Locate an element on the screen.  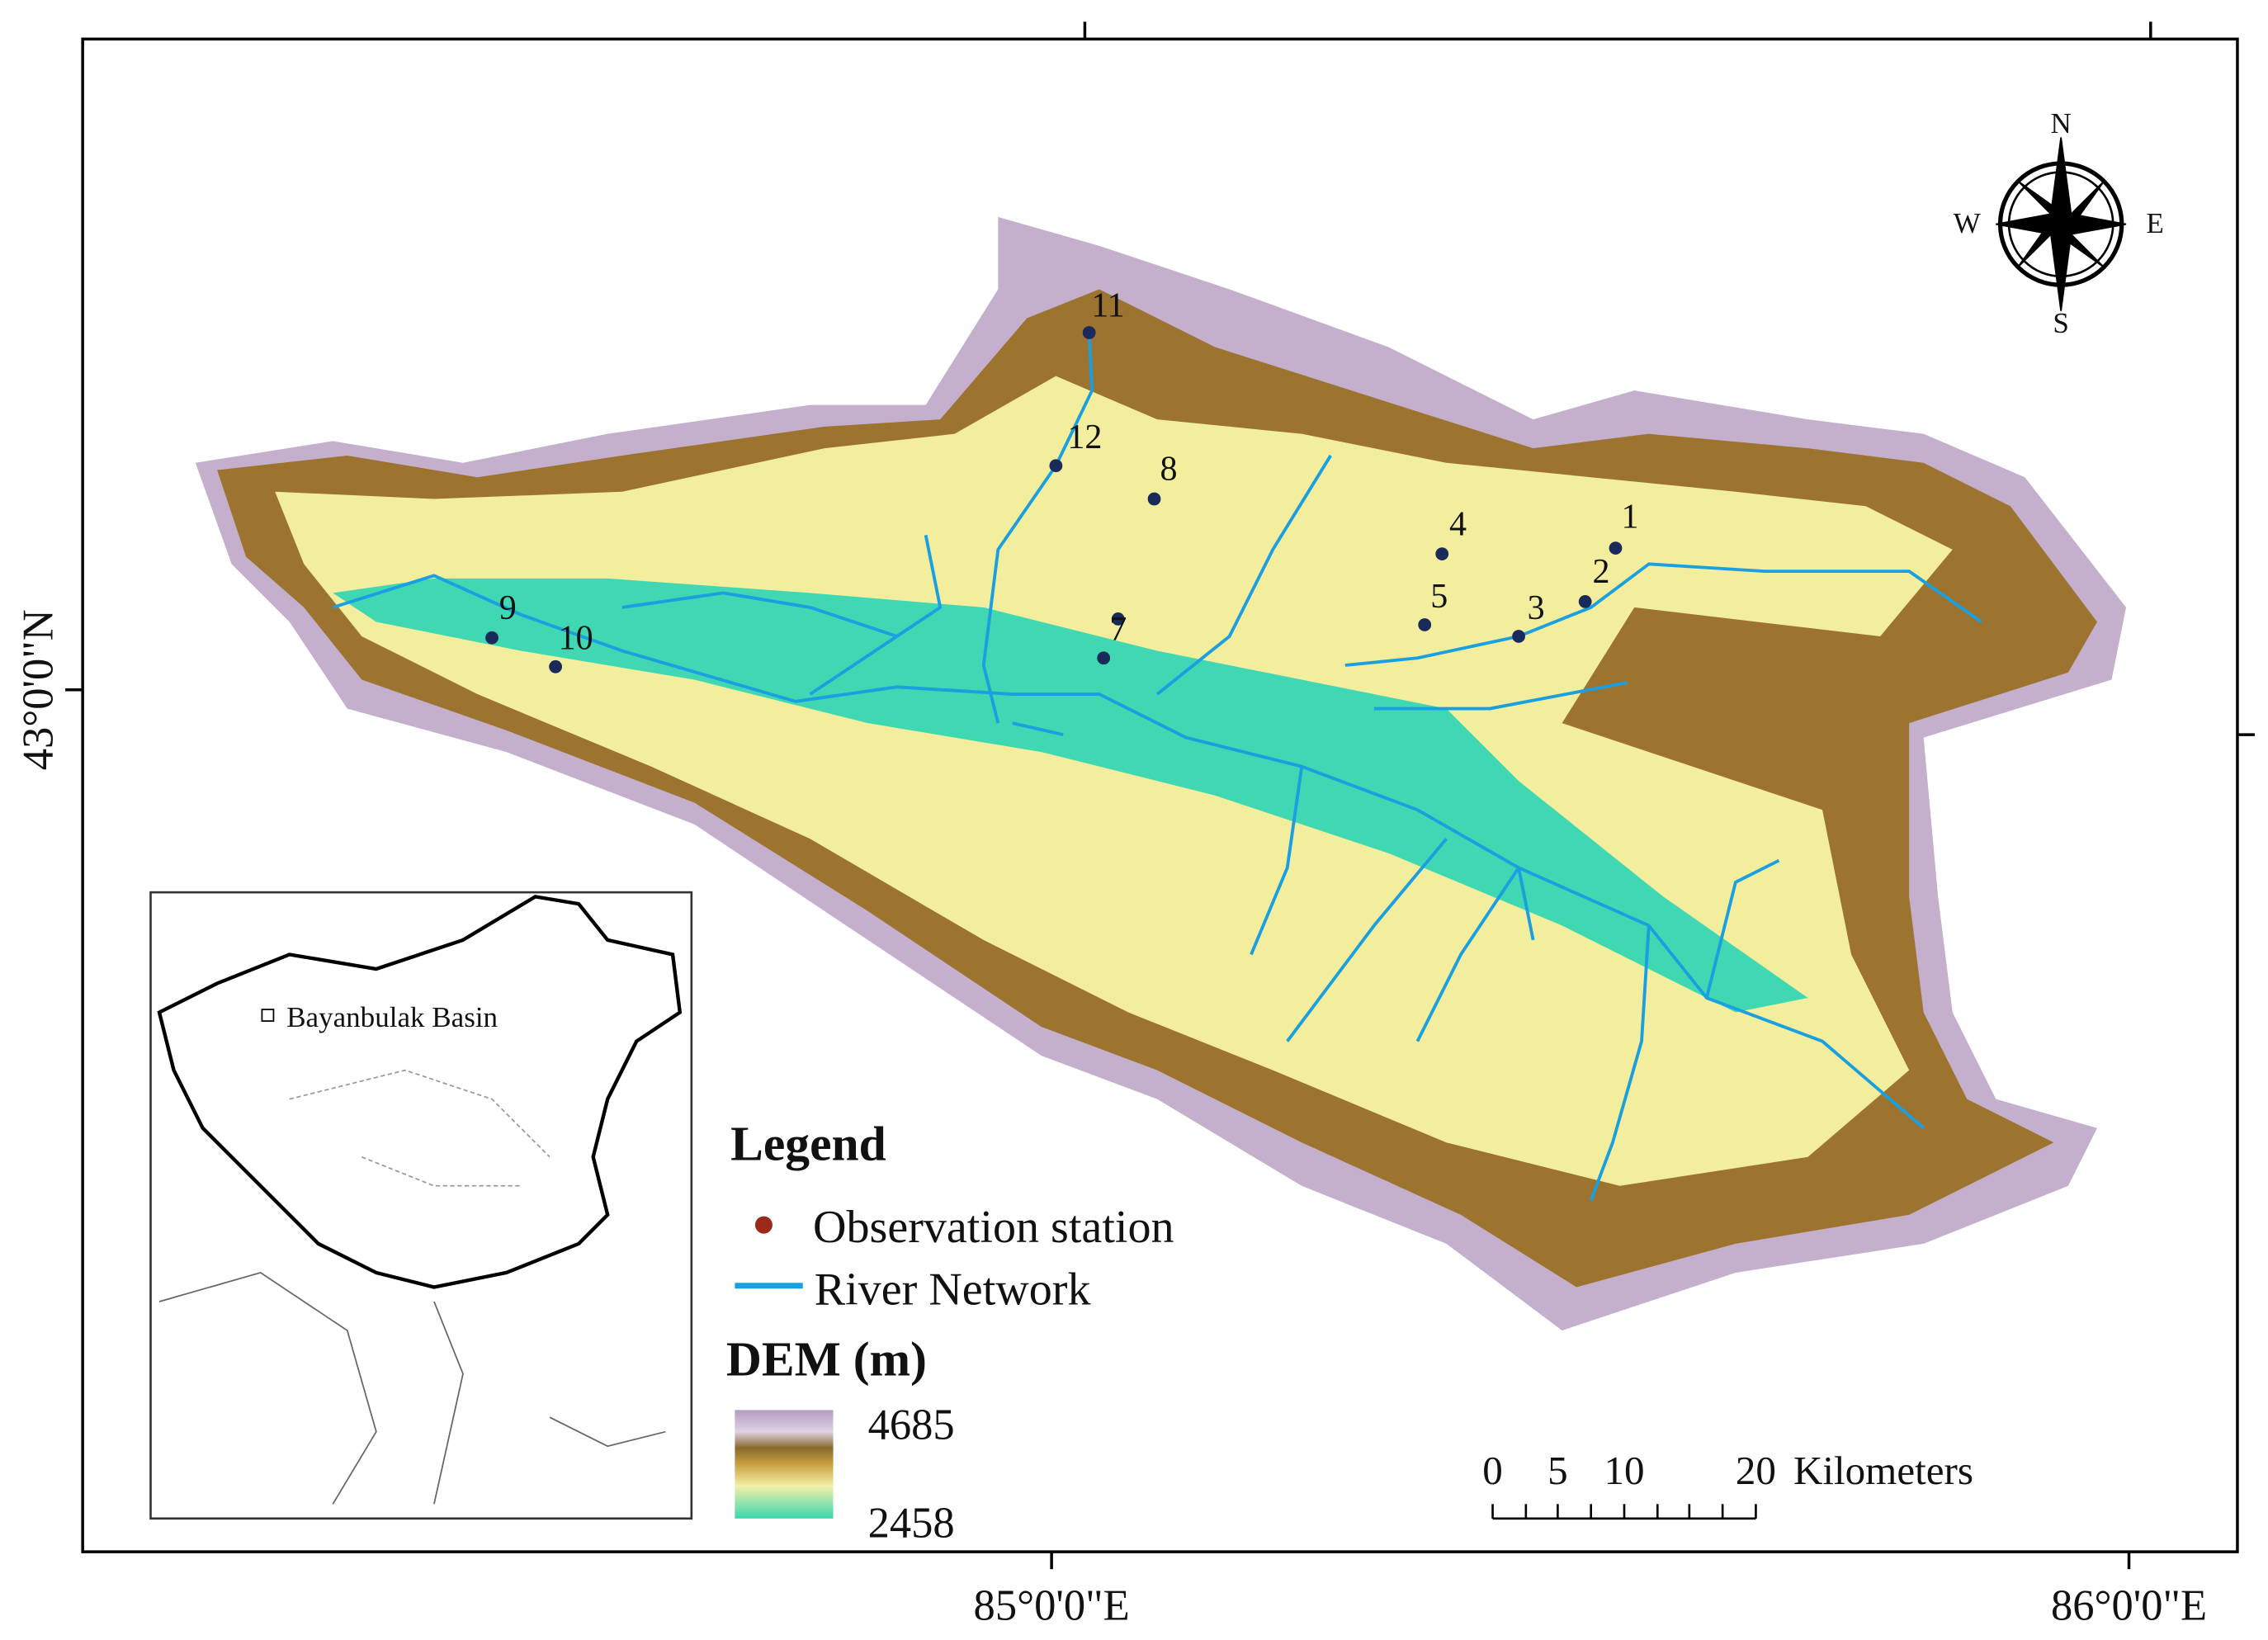
scale-bar is located at coordinates (1624, 1512).